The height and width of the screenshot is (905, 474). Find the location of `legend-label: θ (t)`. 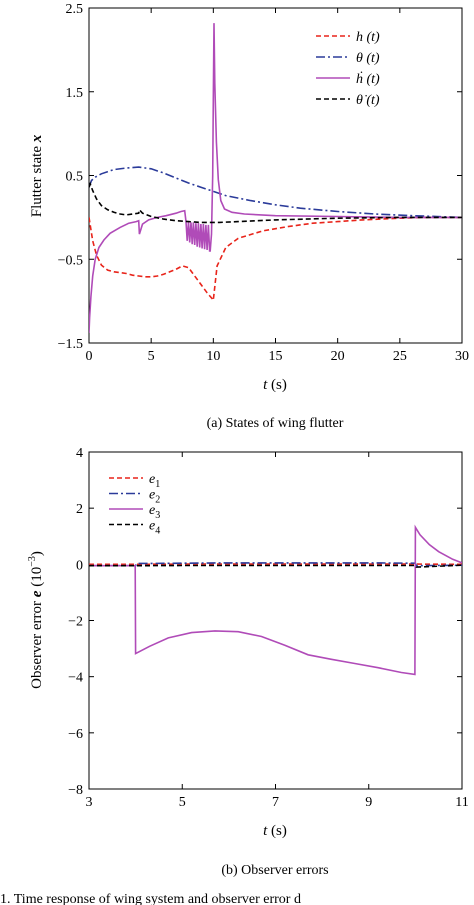

legend-label: θ (t) is located at coordinates (368, 58).